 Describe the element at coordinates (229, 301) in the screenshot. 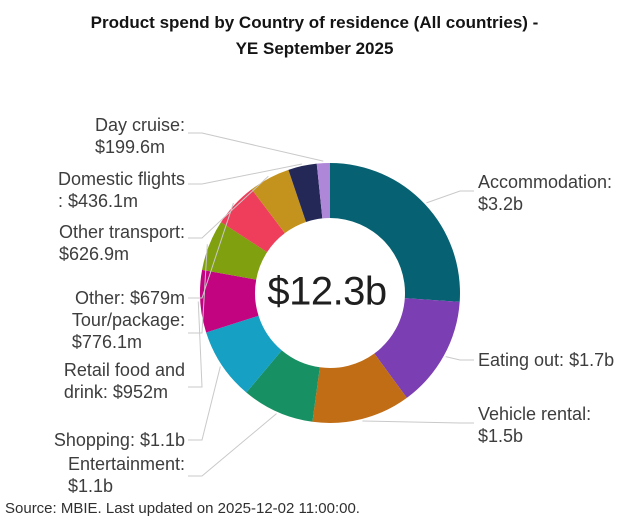

I see `pie-slice-retail-food-drink` at that location.